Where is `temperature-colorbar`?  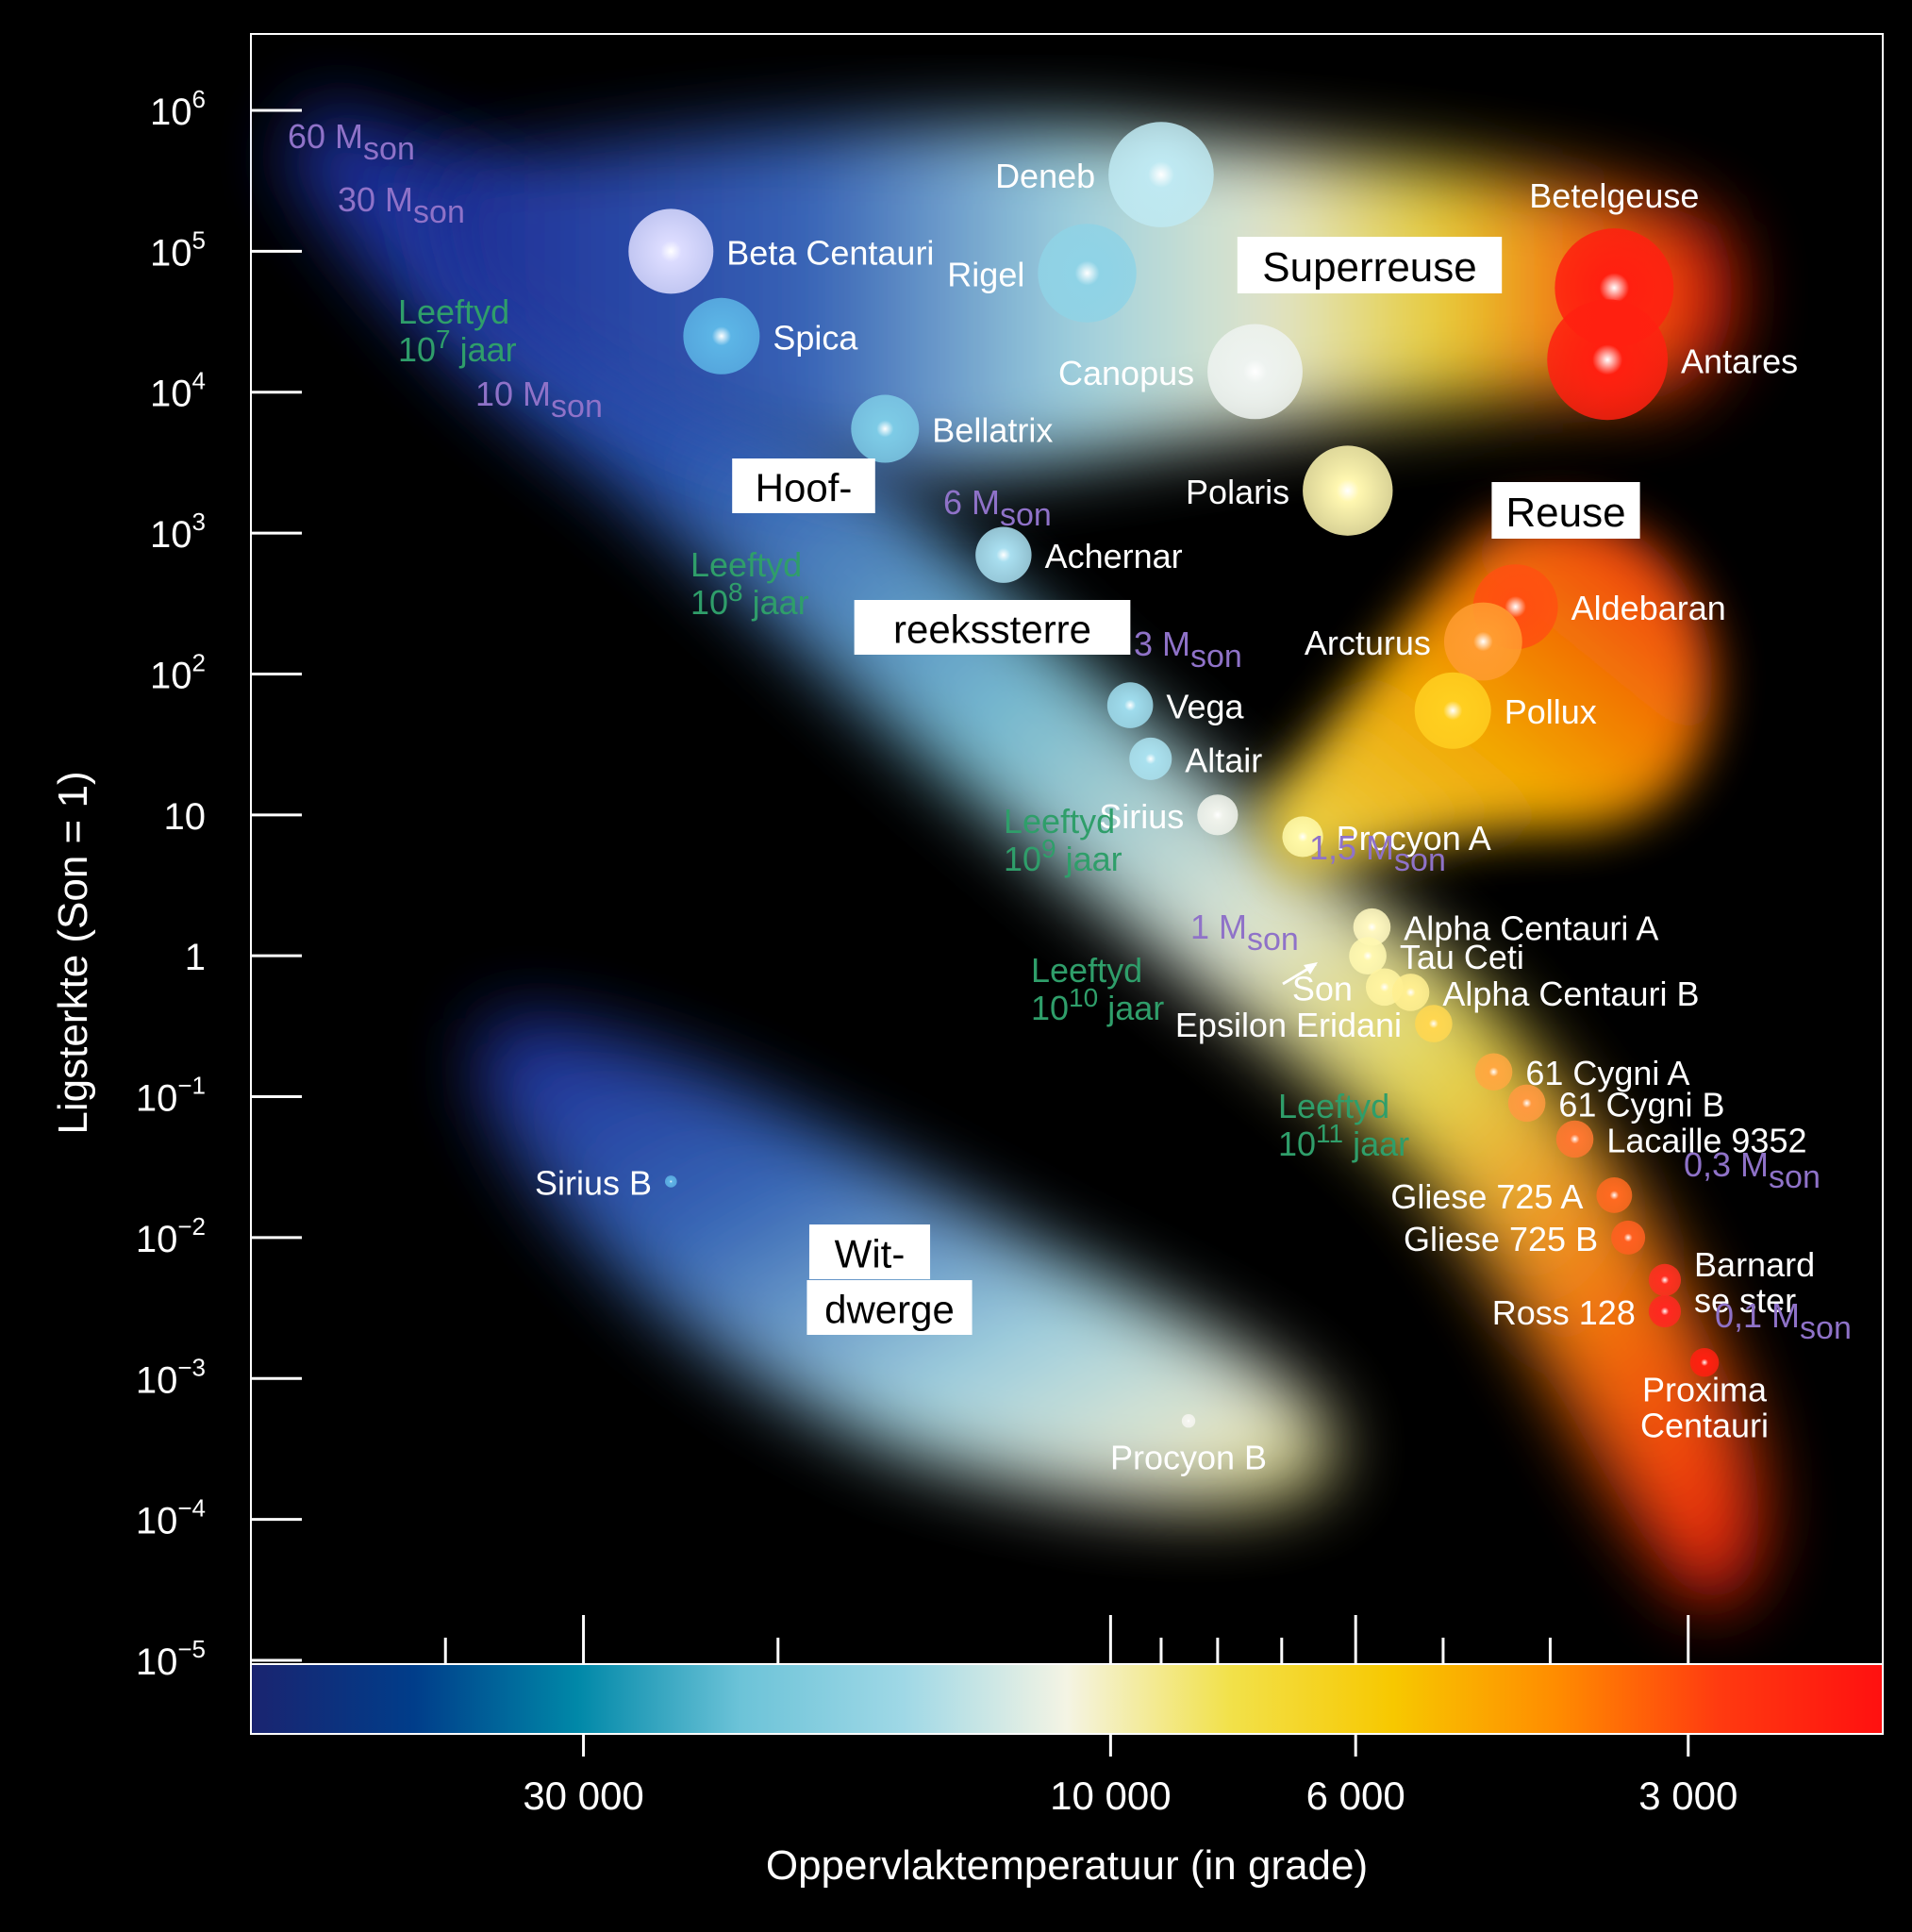
temperature-colorbar is located at coordinates (1067, 1699).